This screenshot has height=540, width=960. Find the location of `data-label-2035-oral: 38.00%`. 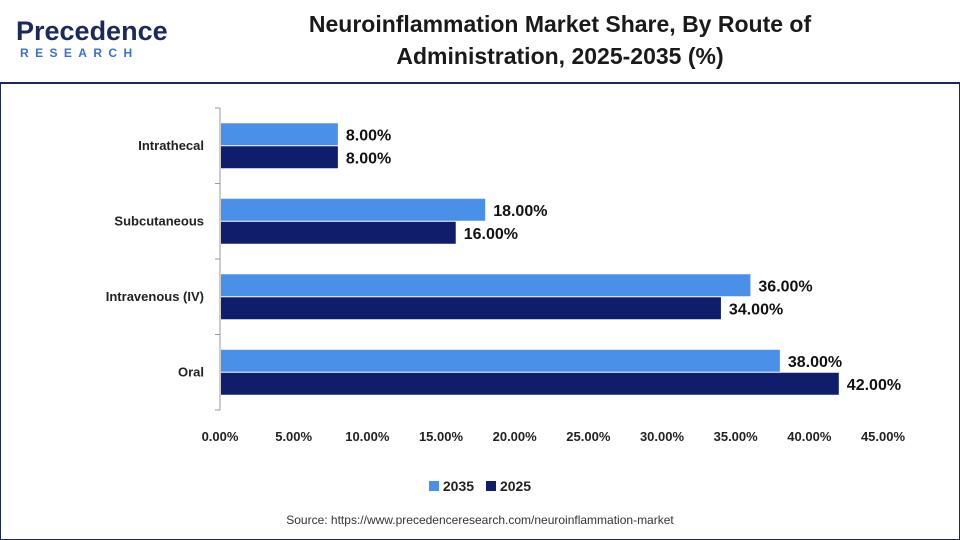

data-label-2035-oral: 38.00% is located at coordinates (815, 362).